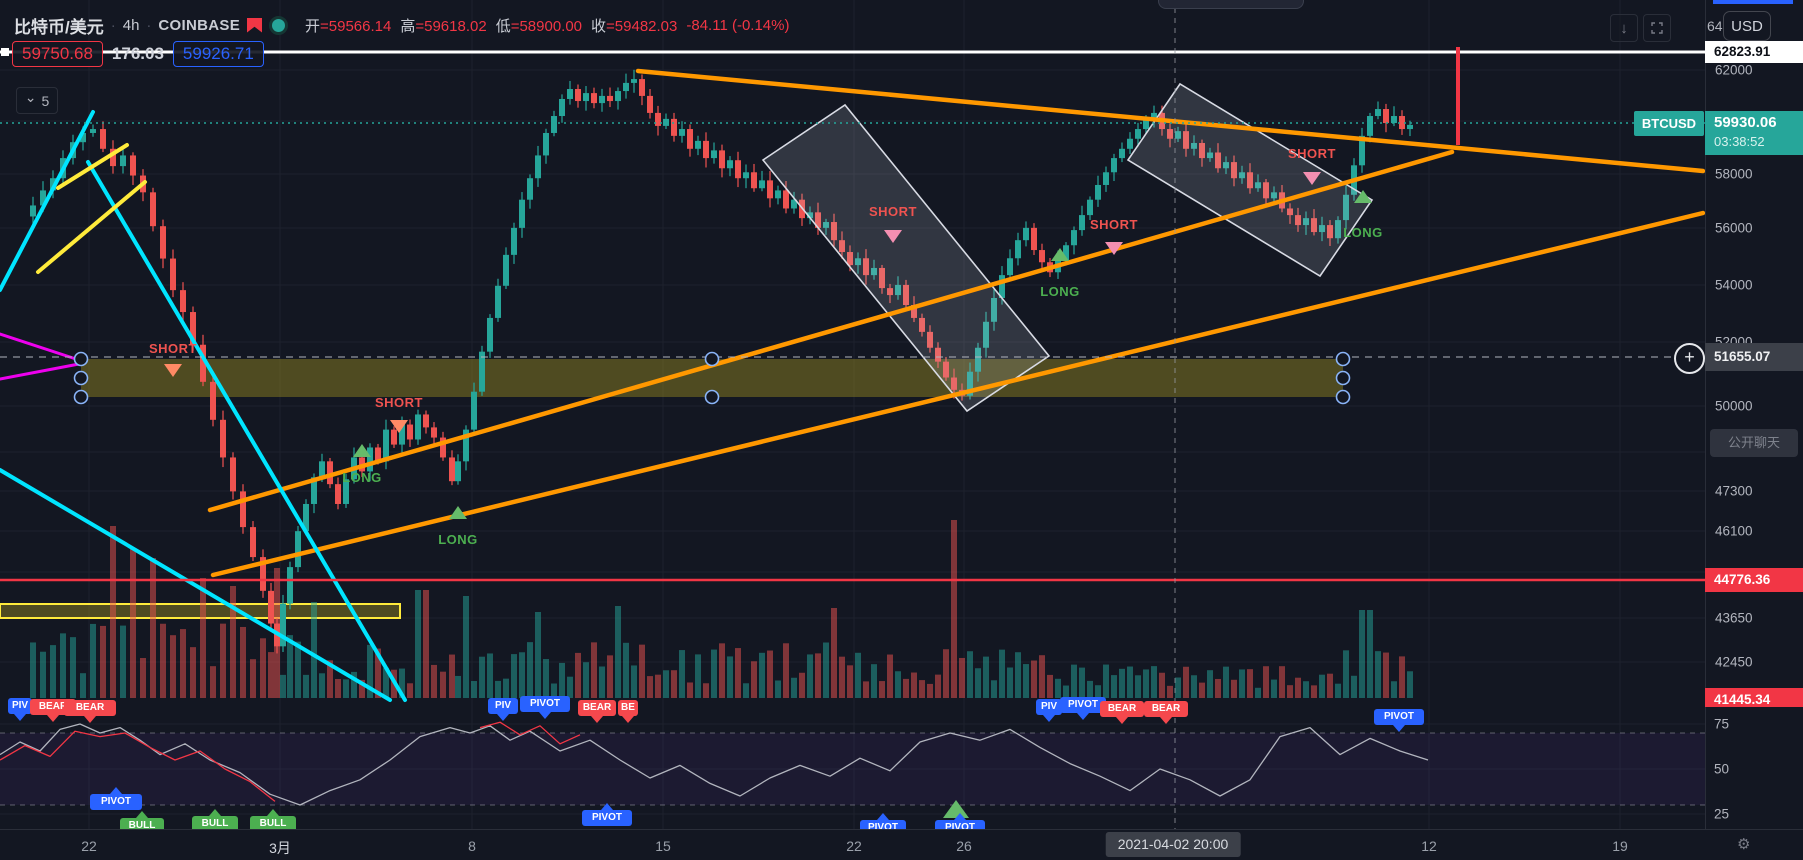 The height and width of the screenshot is (860, 1803). I want to click on time-tick-label: 26, so click(964, 846).